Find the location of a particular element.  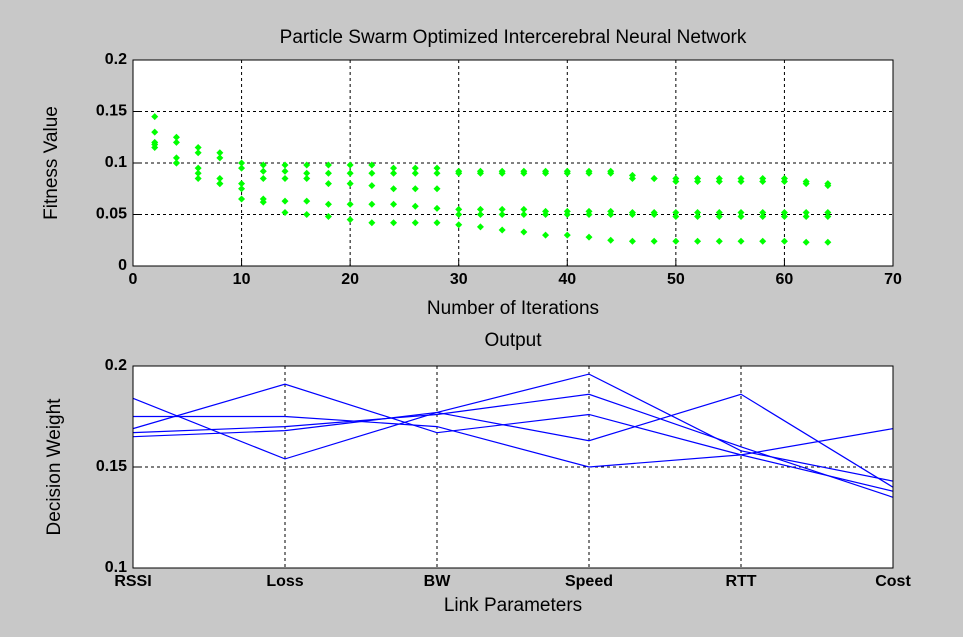

x-tick-label: RTT is located at coordinates (740, 581).